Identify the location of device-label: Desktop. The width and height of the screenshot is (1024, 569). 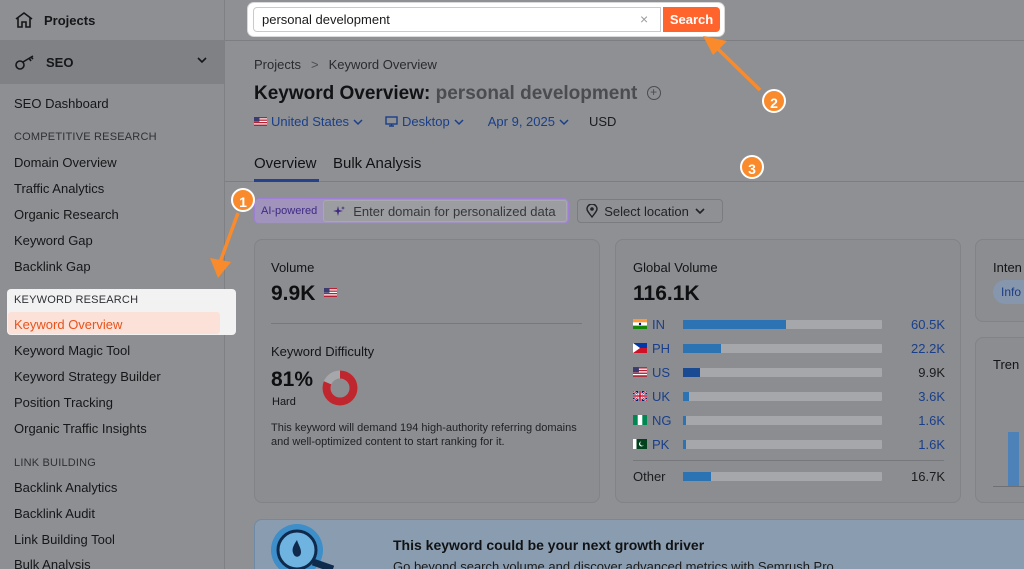
(426, 121).